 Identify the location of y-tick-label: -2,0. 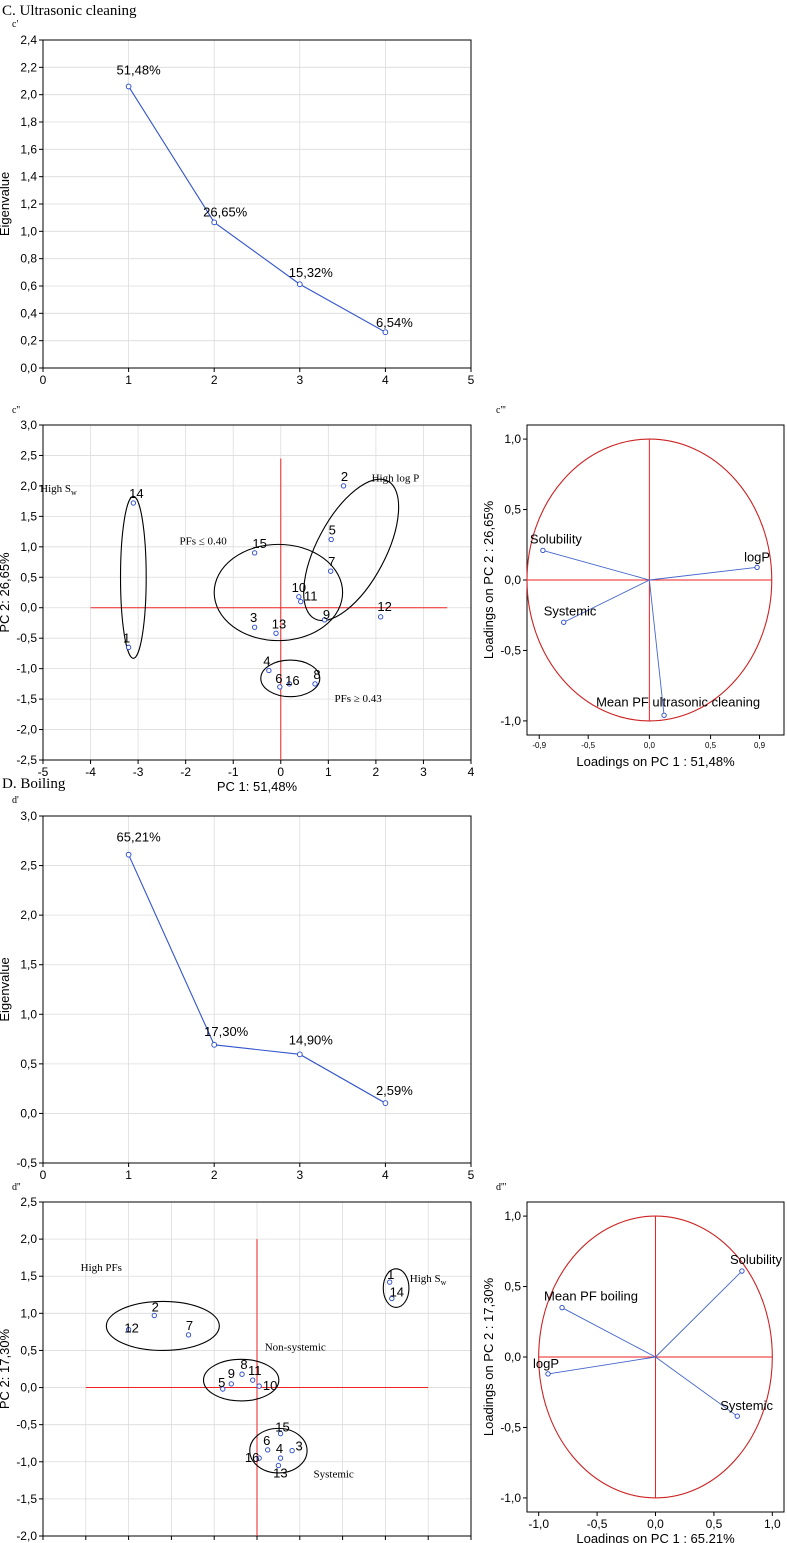
(26, 1536).